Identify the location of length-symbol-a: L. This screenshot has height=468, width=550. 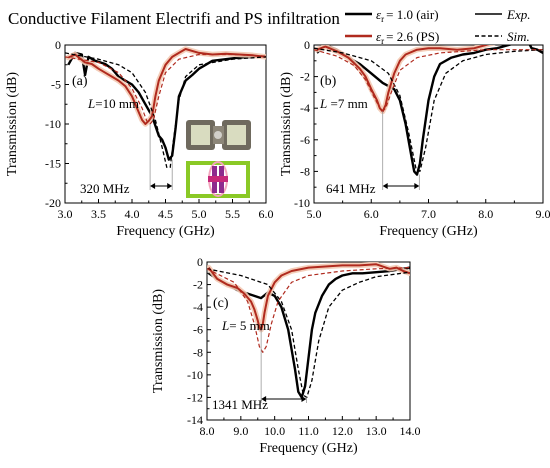
(91, 103).